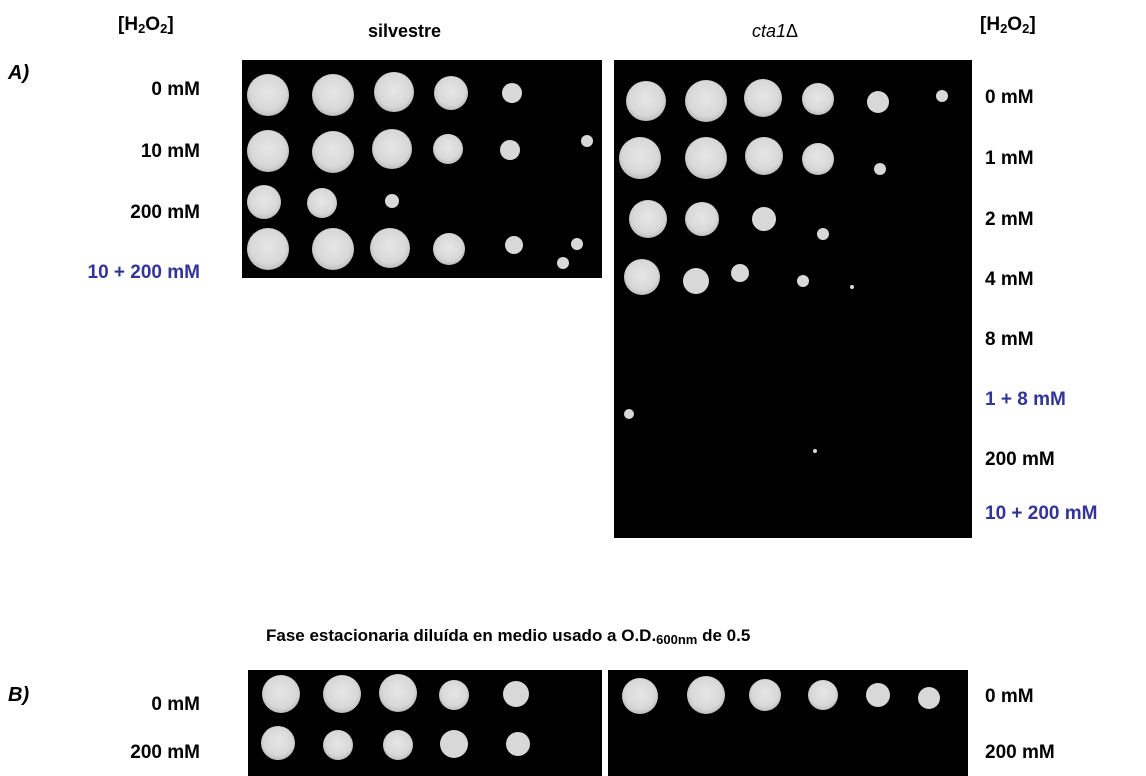 This screenshot has height=776, width=1146. I want to click on strain-mutant-label: cta1Δ, so click(775, 31).